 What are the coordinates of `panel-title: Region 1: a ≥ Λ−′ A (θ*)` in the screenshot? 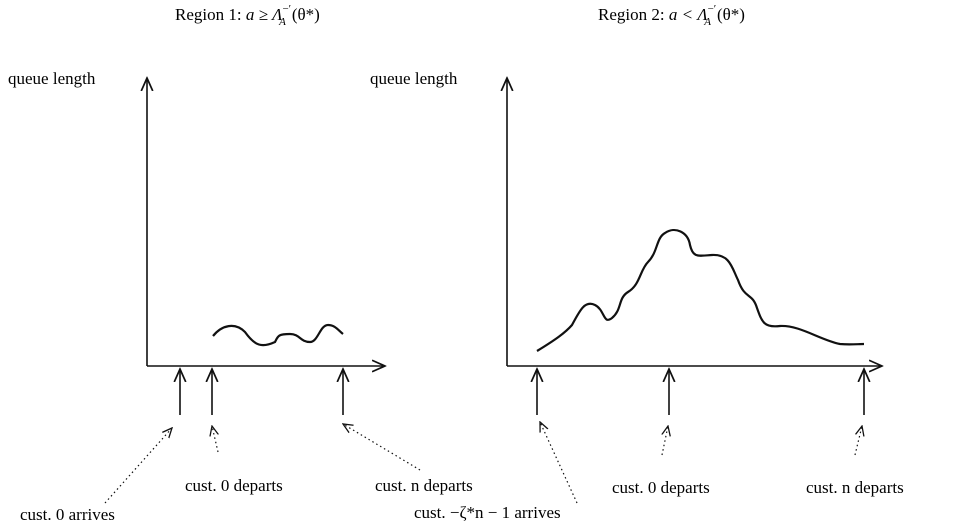 It's located at (247, 15).